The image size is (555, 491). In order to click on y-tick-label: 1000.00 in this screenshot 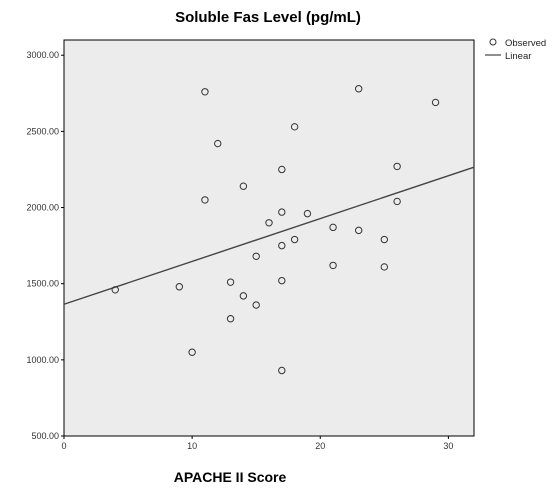, I will do `click(42, 360)`.